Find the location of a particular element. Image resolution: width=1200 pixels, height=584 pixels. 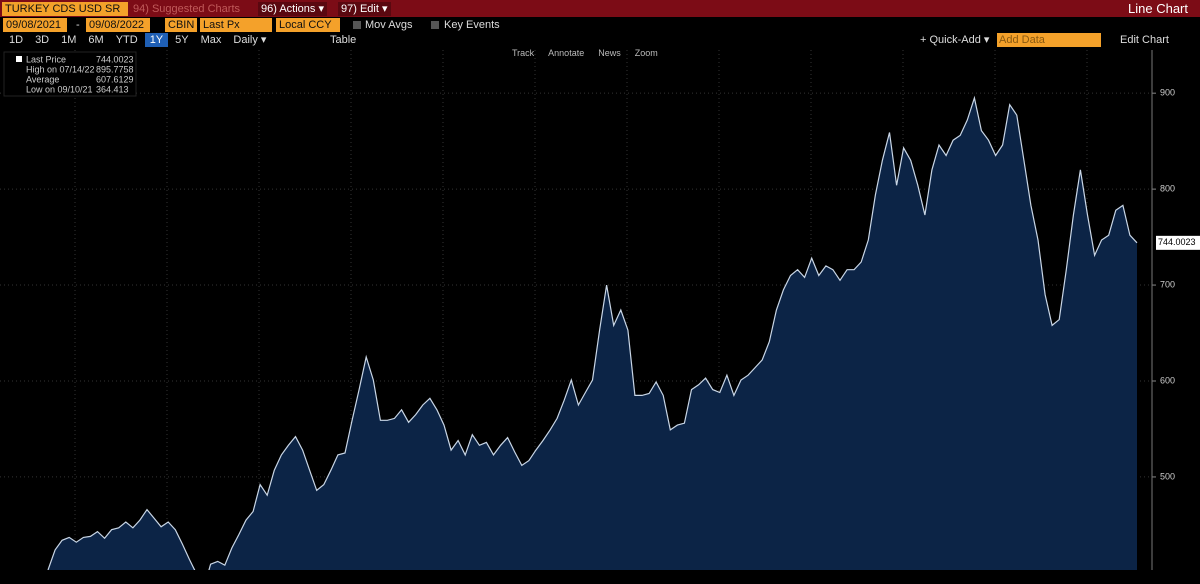

quick-add: + Quick-Add ▾ is located at coordinates (955, 40).